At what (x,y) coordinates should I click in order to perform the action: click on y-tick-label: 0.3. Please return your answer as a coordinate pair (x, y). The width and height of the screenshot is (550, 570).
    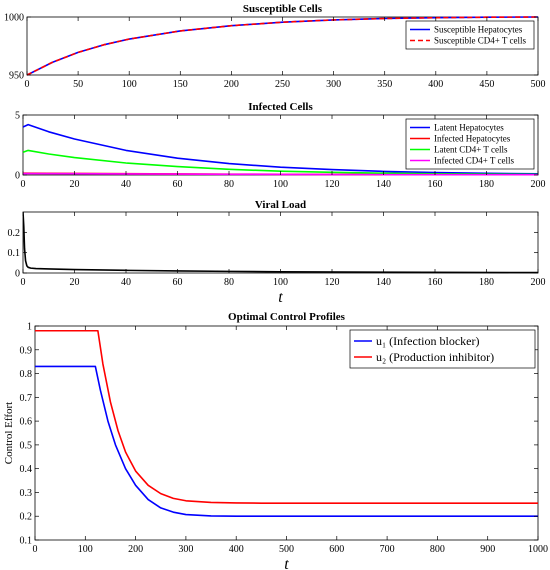
    Looking at the image, I should click on (26, 493).